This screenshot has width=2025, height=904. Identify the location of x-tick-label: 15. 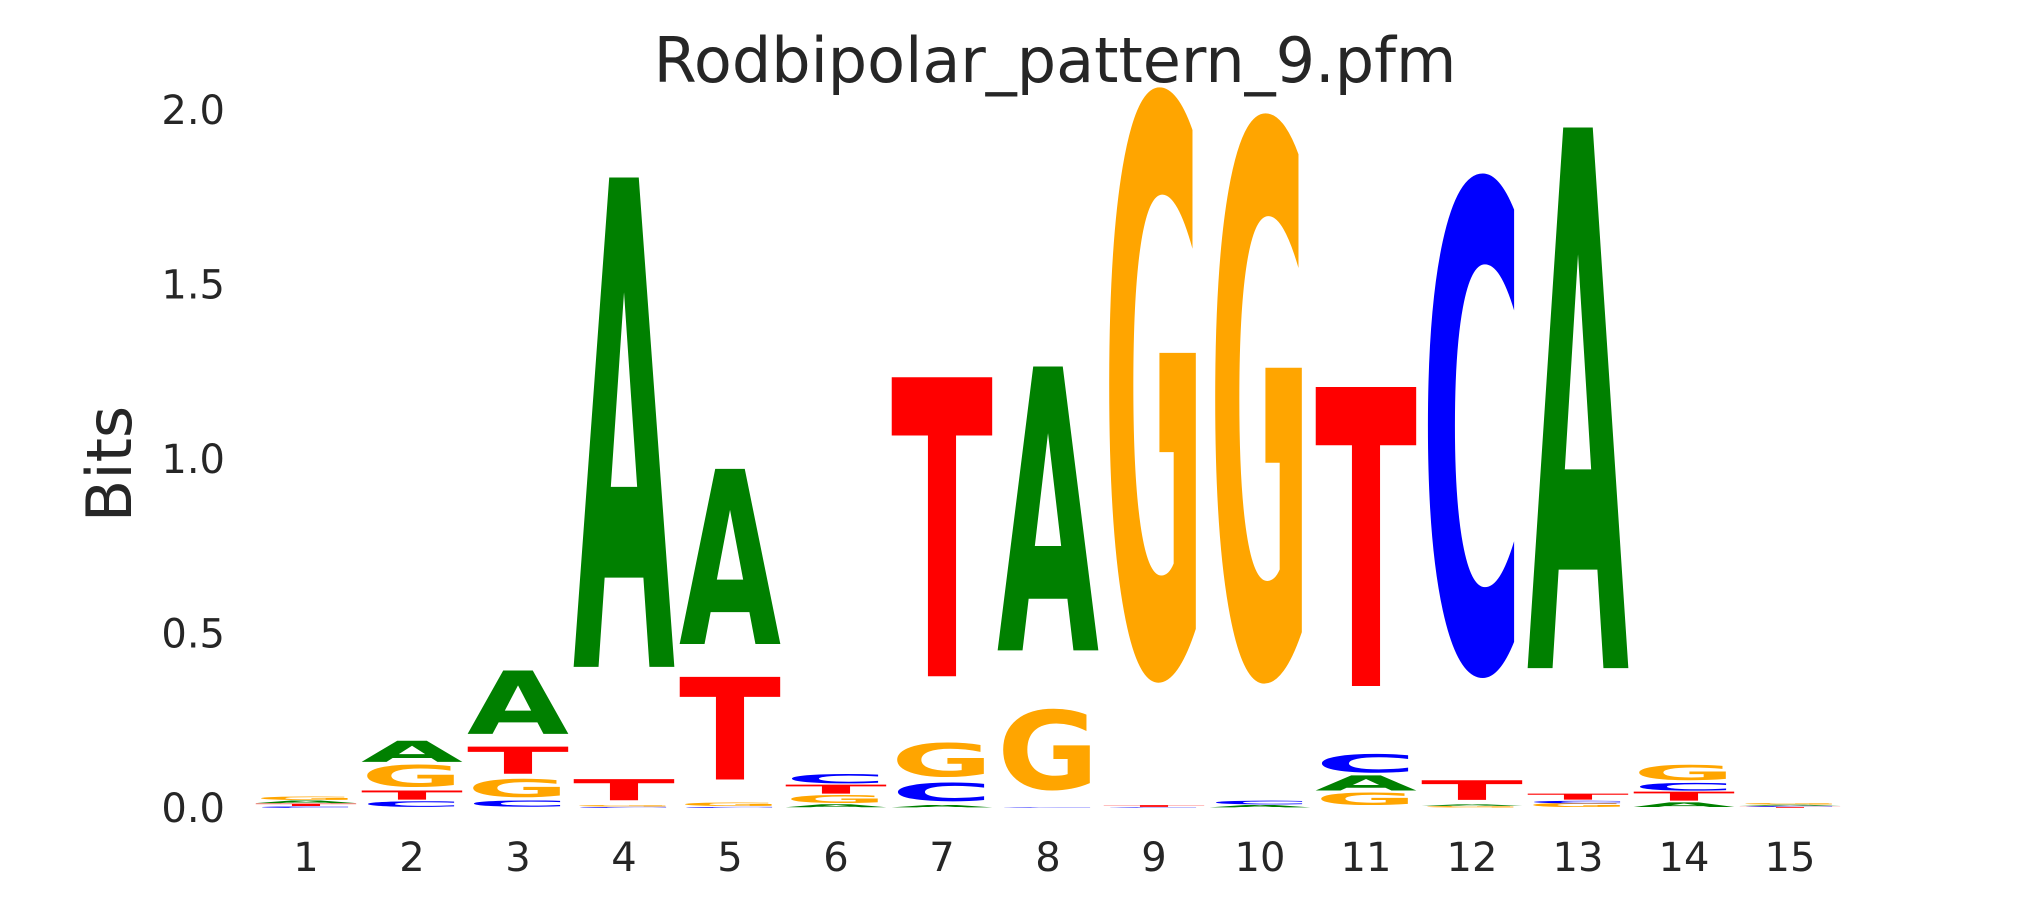
(1790, 858).